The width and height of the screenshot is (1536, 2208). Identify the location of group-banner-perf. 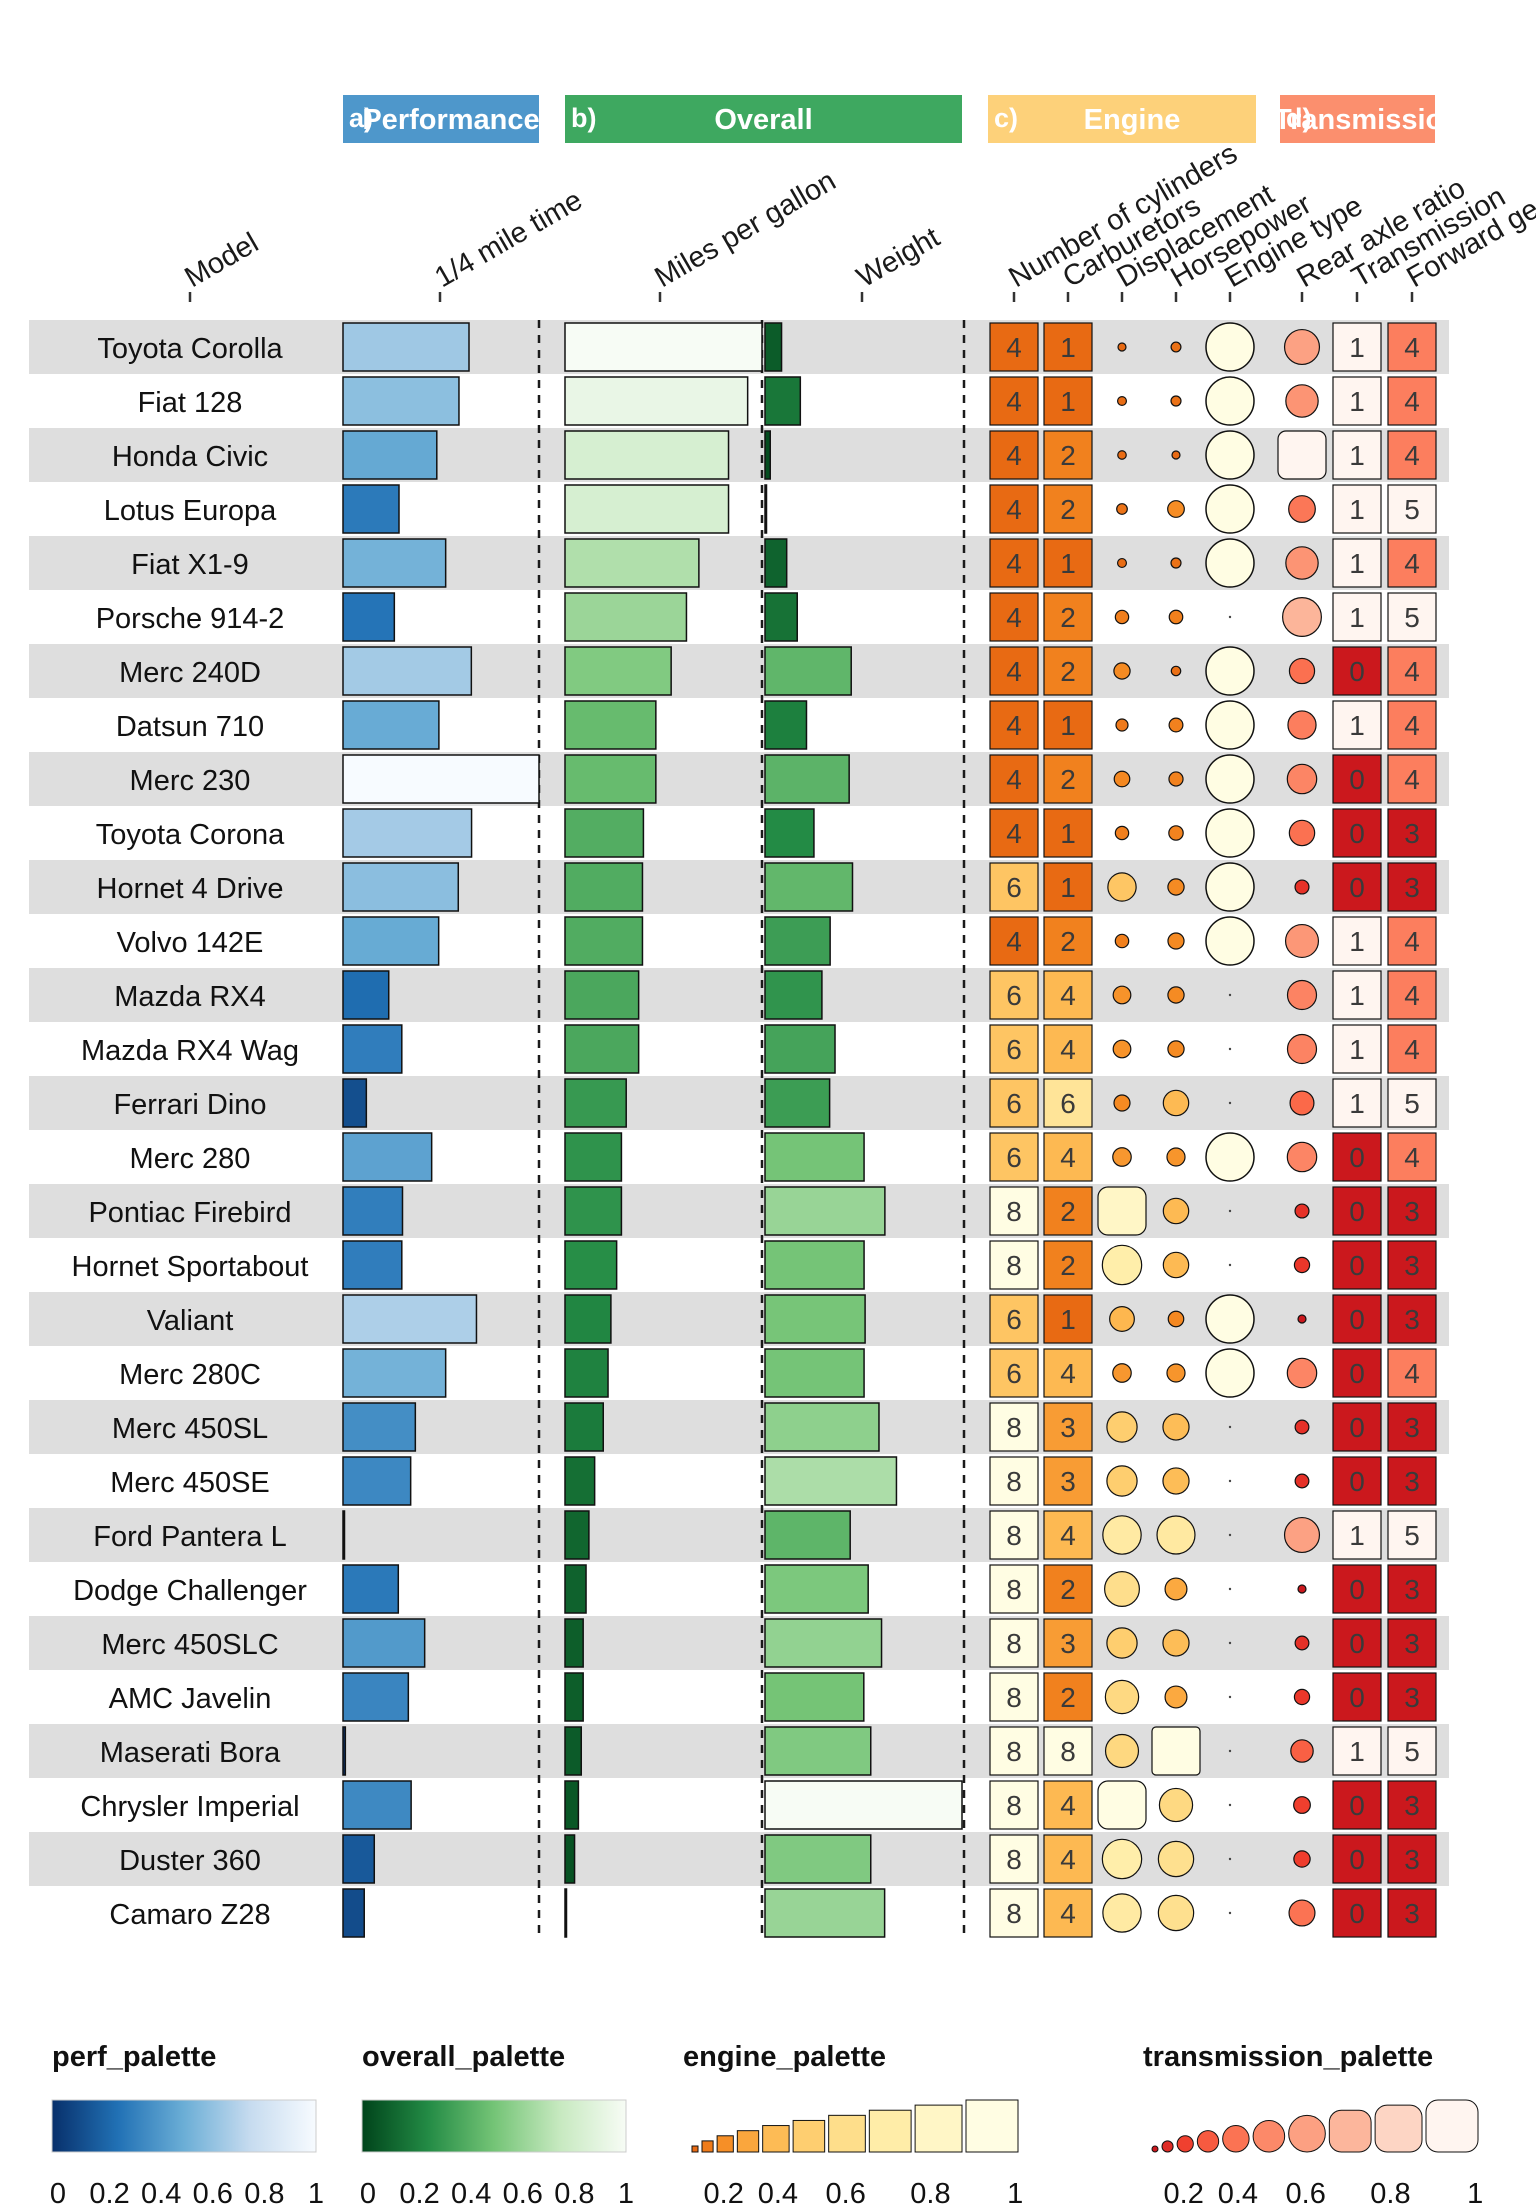
(441, 119).